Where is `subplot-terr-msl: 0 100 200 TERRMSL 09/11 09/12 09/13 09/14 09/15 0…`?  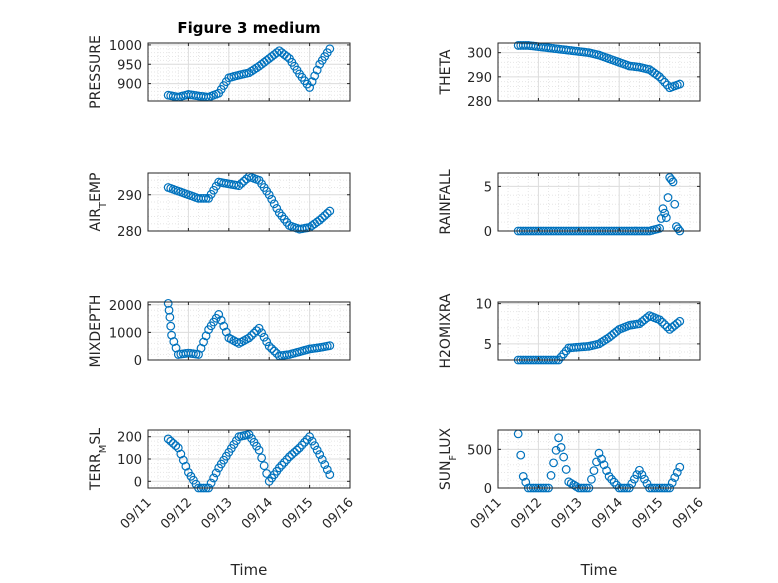
subplot-terr-msl: 0 100 200 TERRMSL 09/11 09/12 09/13 09/14 09/15 0… is located at coordinates (222, 503).